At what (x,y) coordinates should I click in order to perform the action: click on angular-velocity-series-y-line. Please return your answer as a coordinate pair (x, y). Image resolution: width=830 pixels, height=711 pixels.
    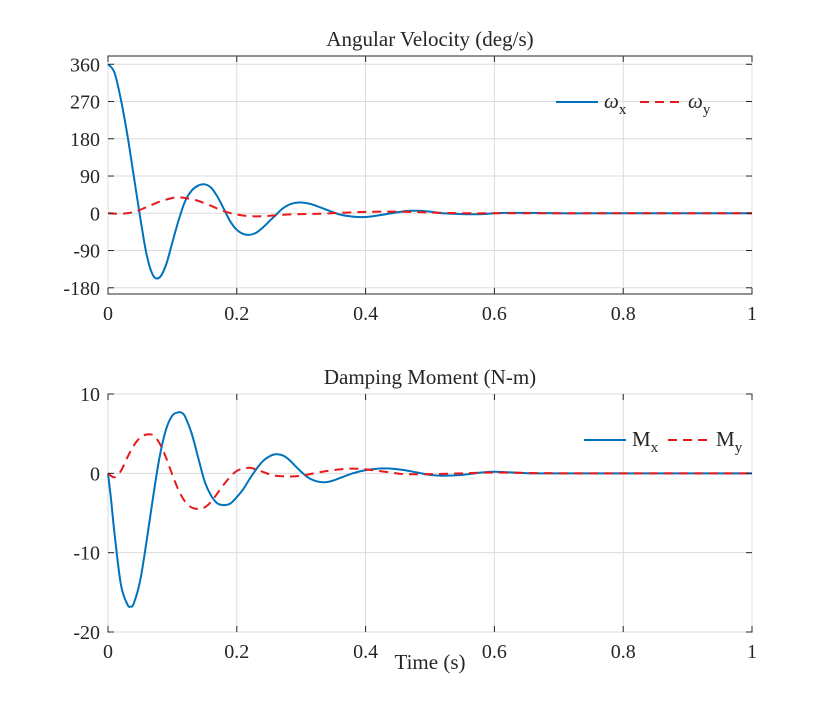
    Looking at the image, I should click on (429, 207).